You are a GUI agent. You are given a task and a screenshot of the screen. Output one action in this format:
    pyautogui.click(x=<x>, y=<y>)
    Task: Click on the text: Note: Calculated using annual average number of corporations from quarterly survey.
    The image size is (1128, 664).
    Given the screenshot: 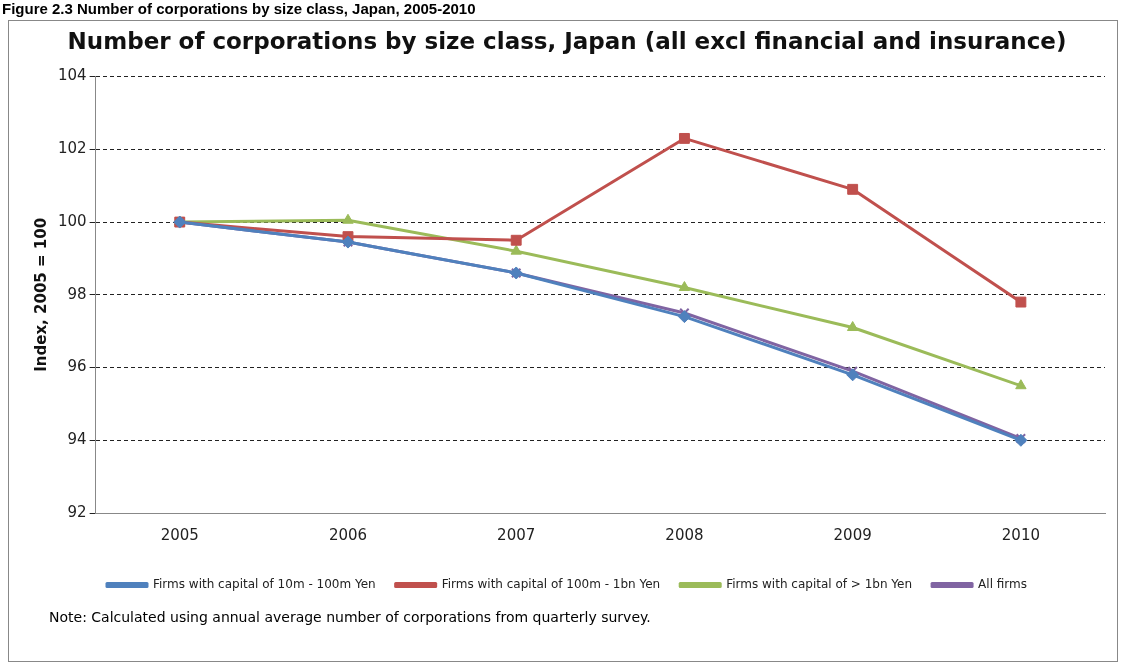 What is the action you would take?
    pyautogui.click(x=350, y=617)
    